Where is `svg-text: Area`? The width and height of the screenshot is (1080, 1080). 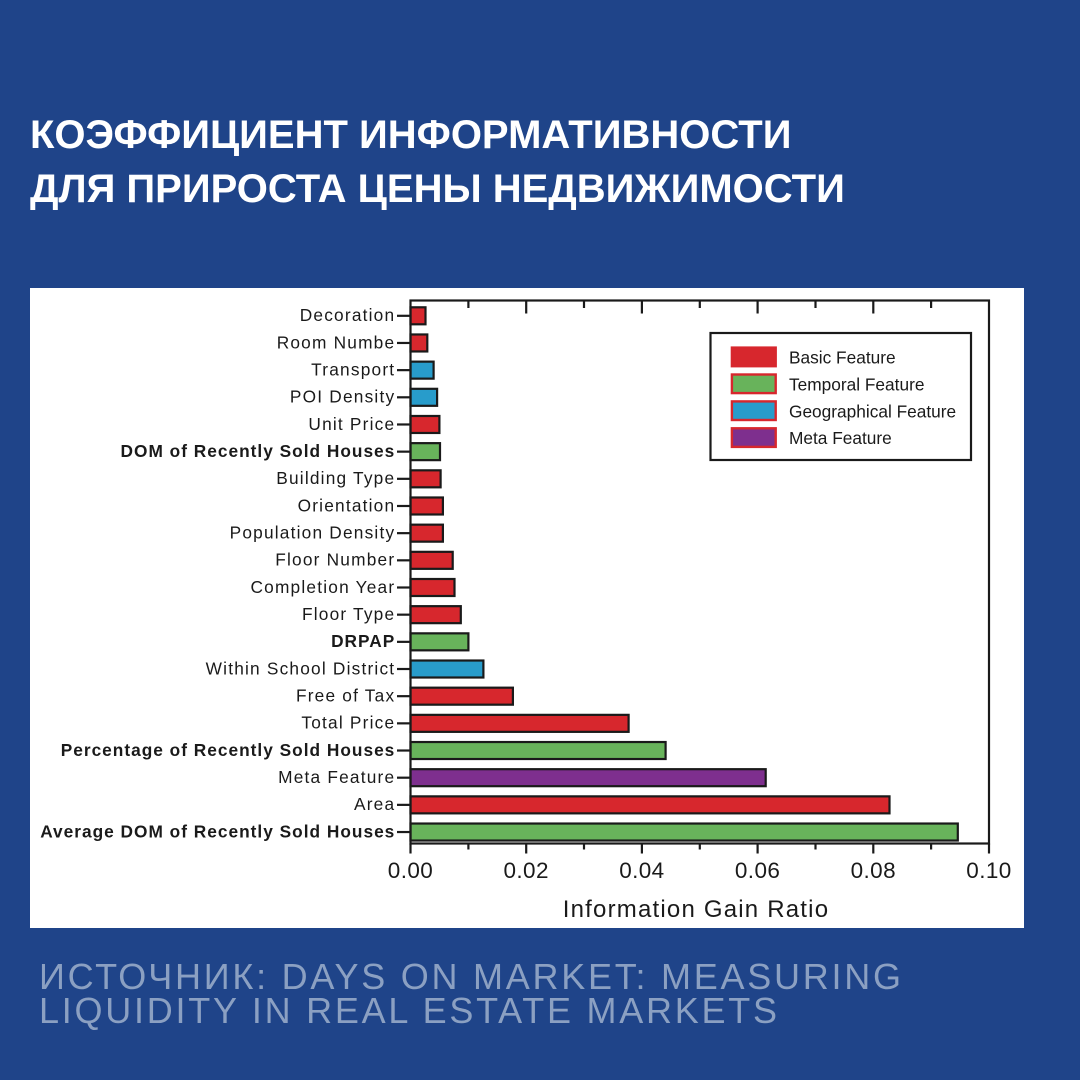
svg-text: Area is located at coordinates (374, 804).